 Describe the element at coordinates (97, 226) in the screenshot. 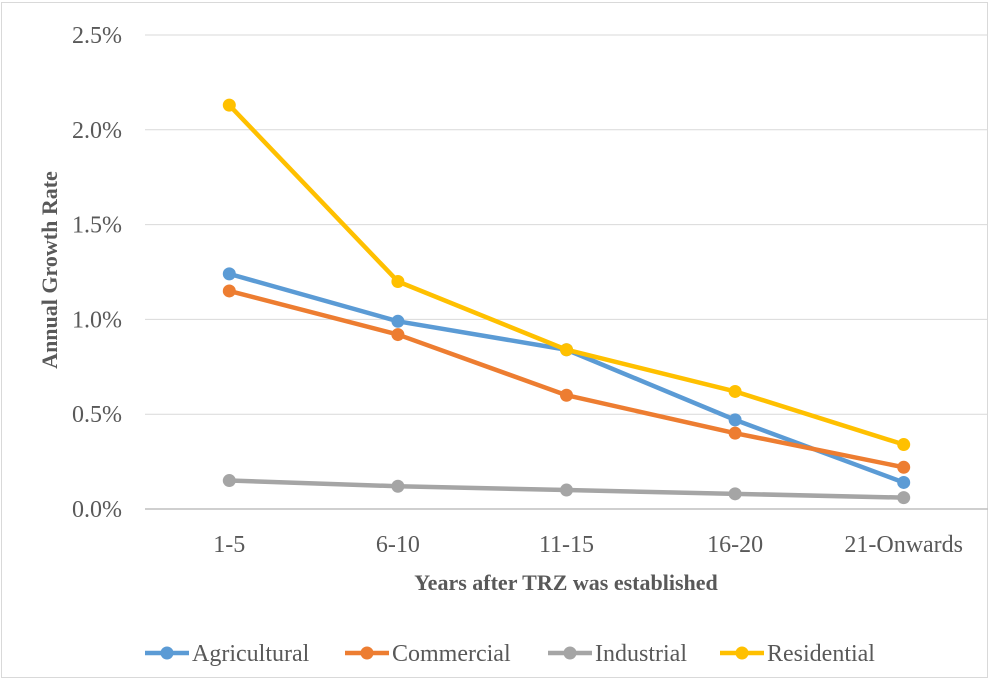

I see `y-tick-label: 1.5%` at that location.